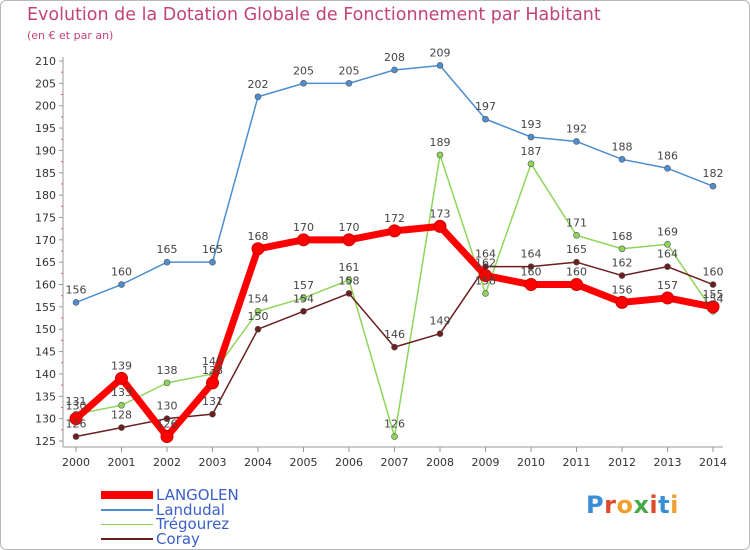 The height and width of the screenshot is (550, 750). What do you see at coordinates (170, 524) in the screenshot?
I see `legend-item-tregourez: Trégourez` at bounding box center [170, 524].